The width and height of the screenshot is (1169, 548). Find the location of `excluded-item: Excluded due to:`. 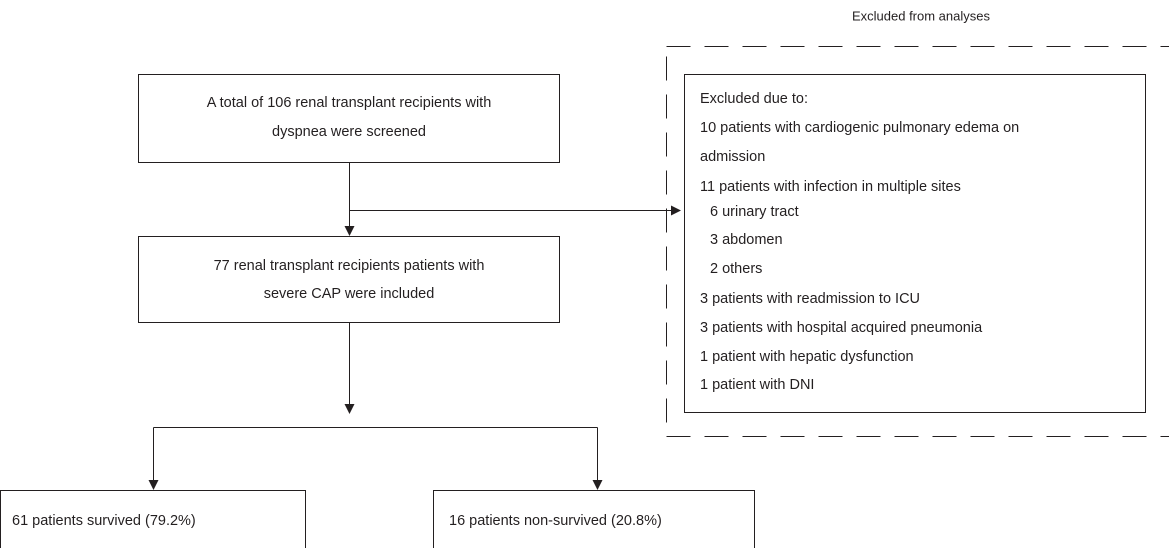

excluded-item: Excluded due to: is located at coordinates (754, 99).